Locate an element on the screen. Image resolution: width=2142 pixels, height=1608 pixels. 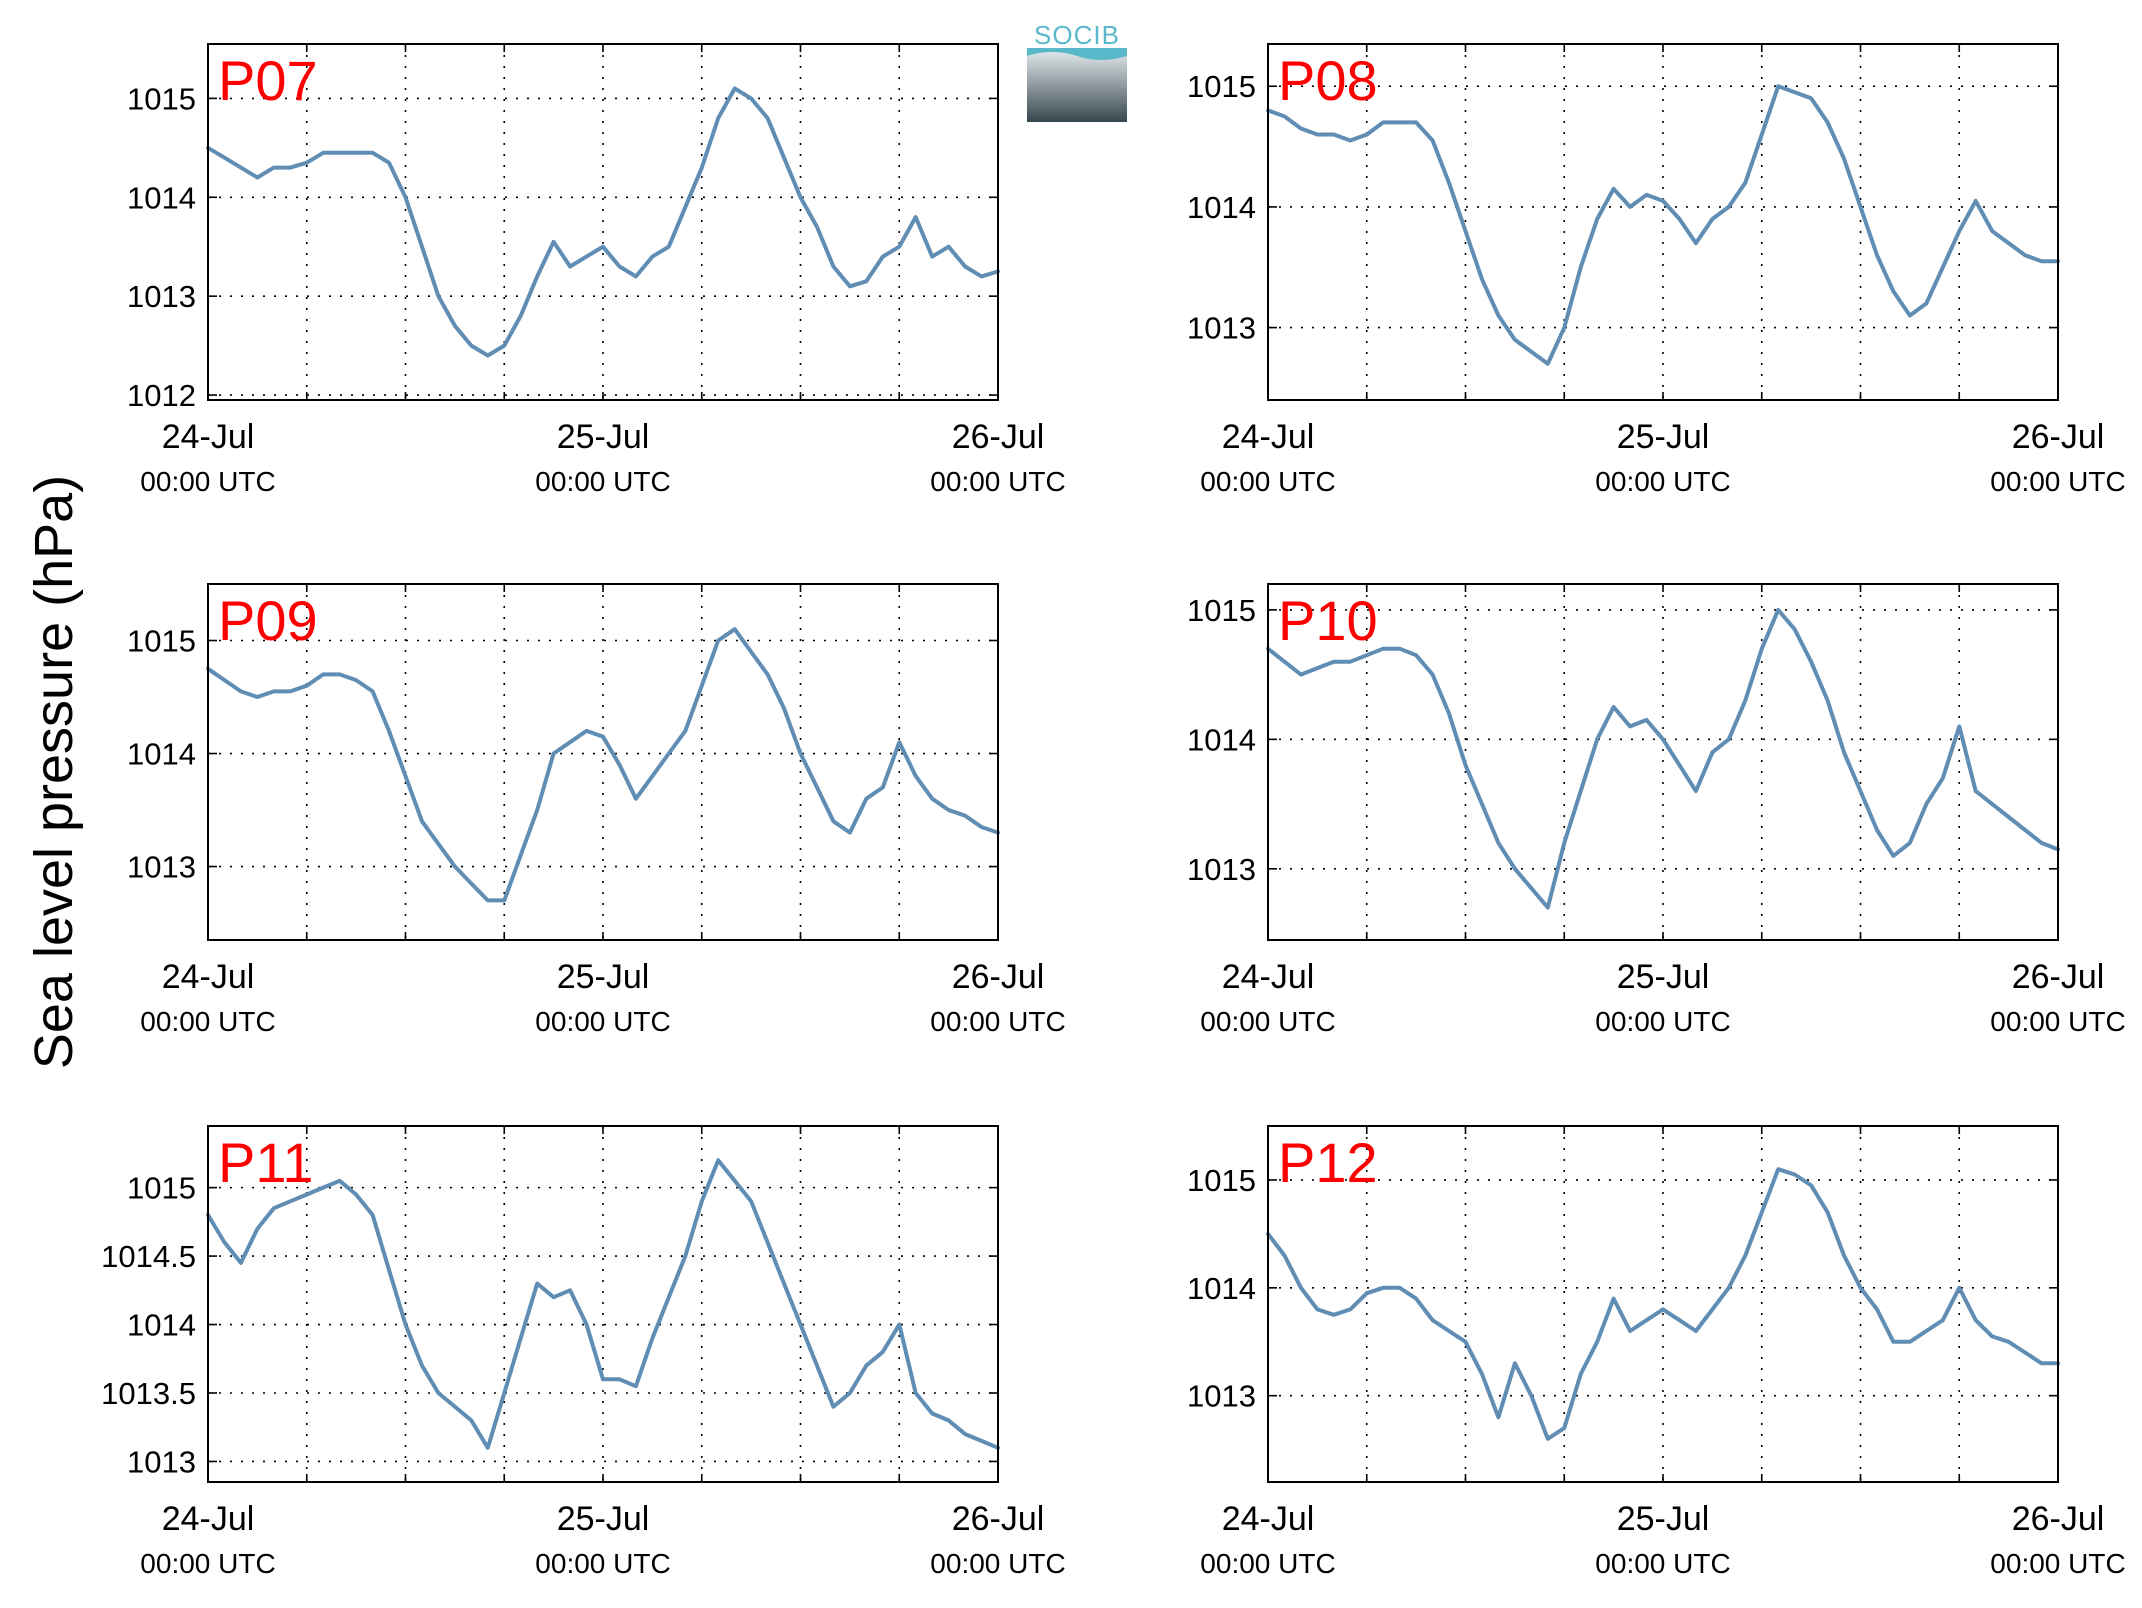
panel-title: P11 is located at coordinates (265, 1162).